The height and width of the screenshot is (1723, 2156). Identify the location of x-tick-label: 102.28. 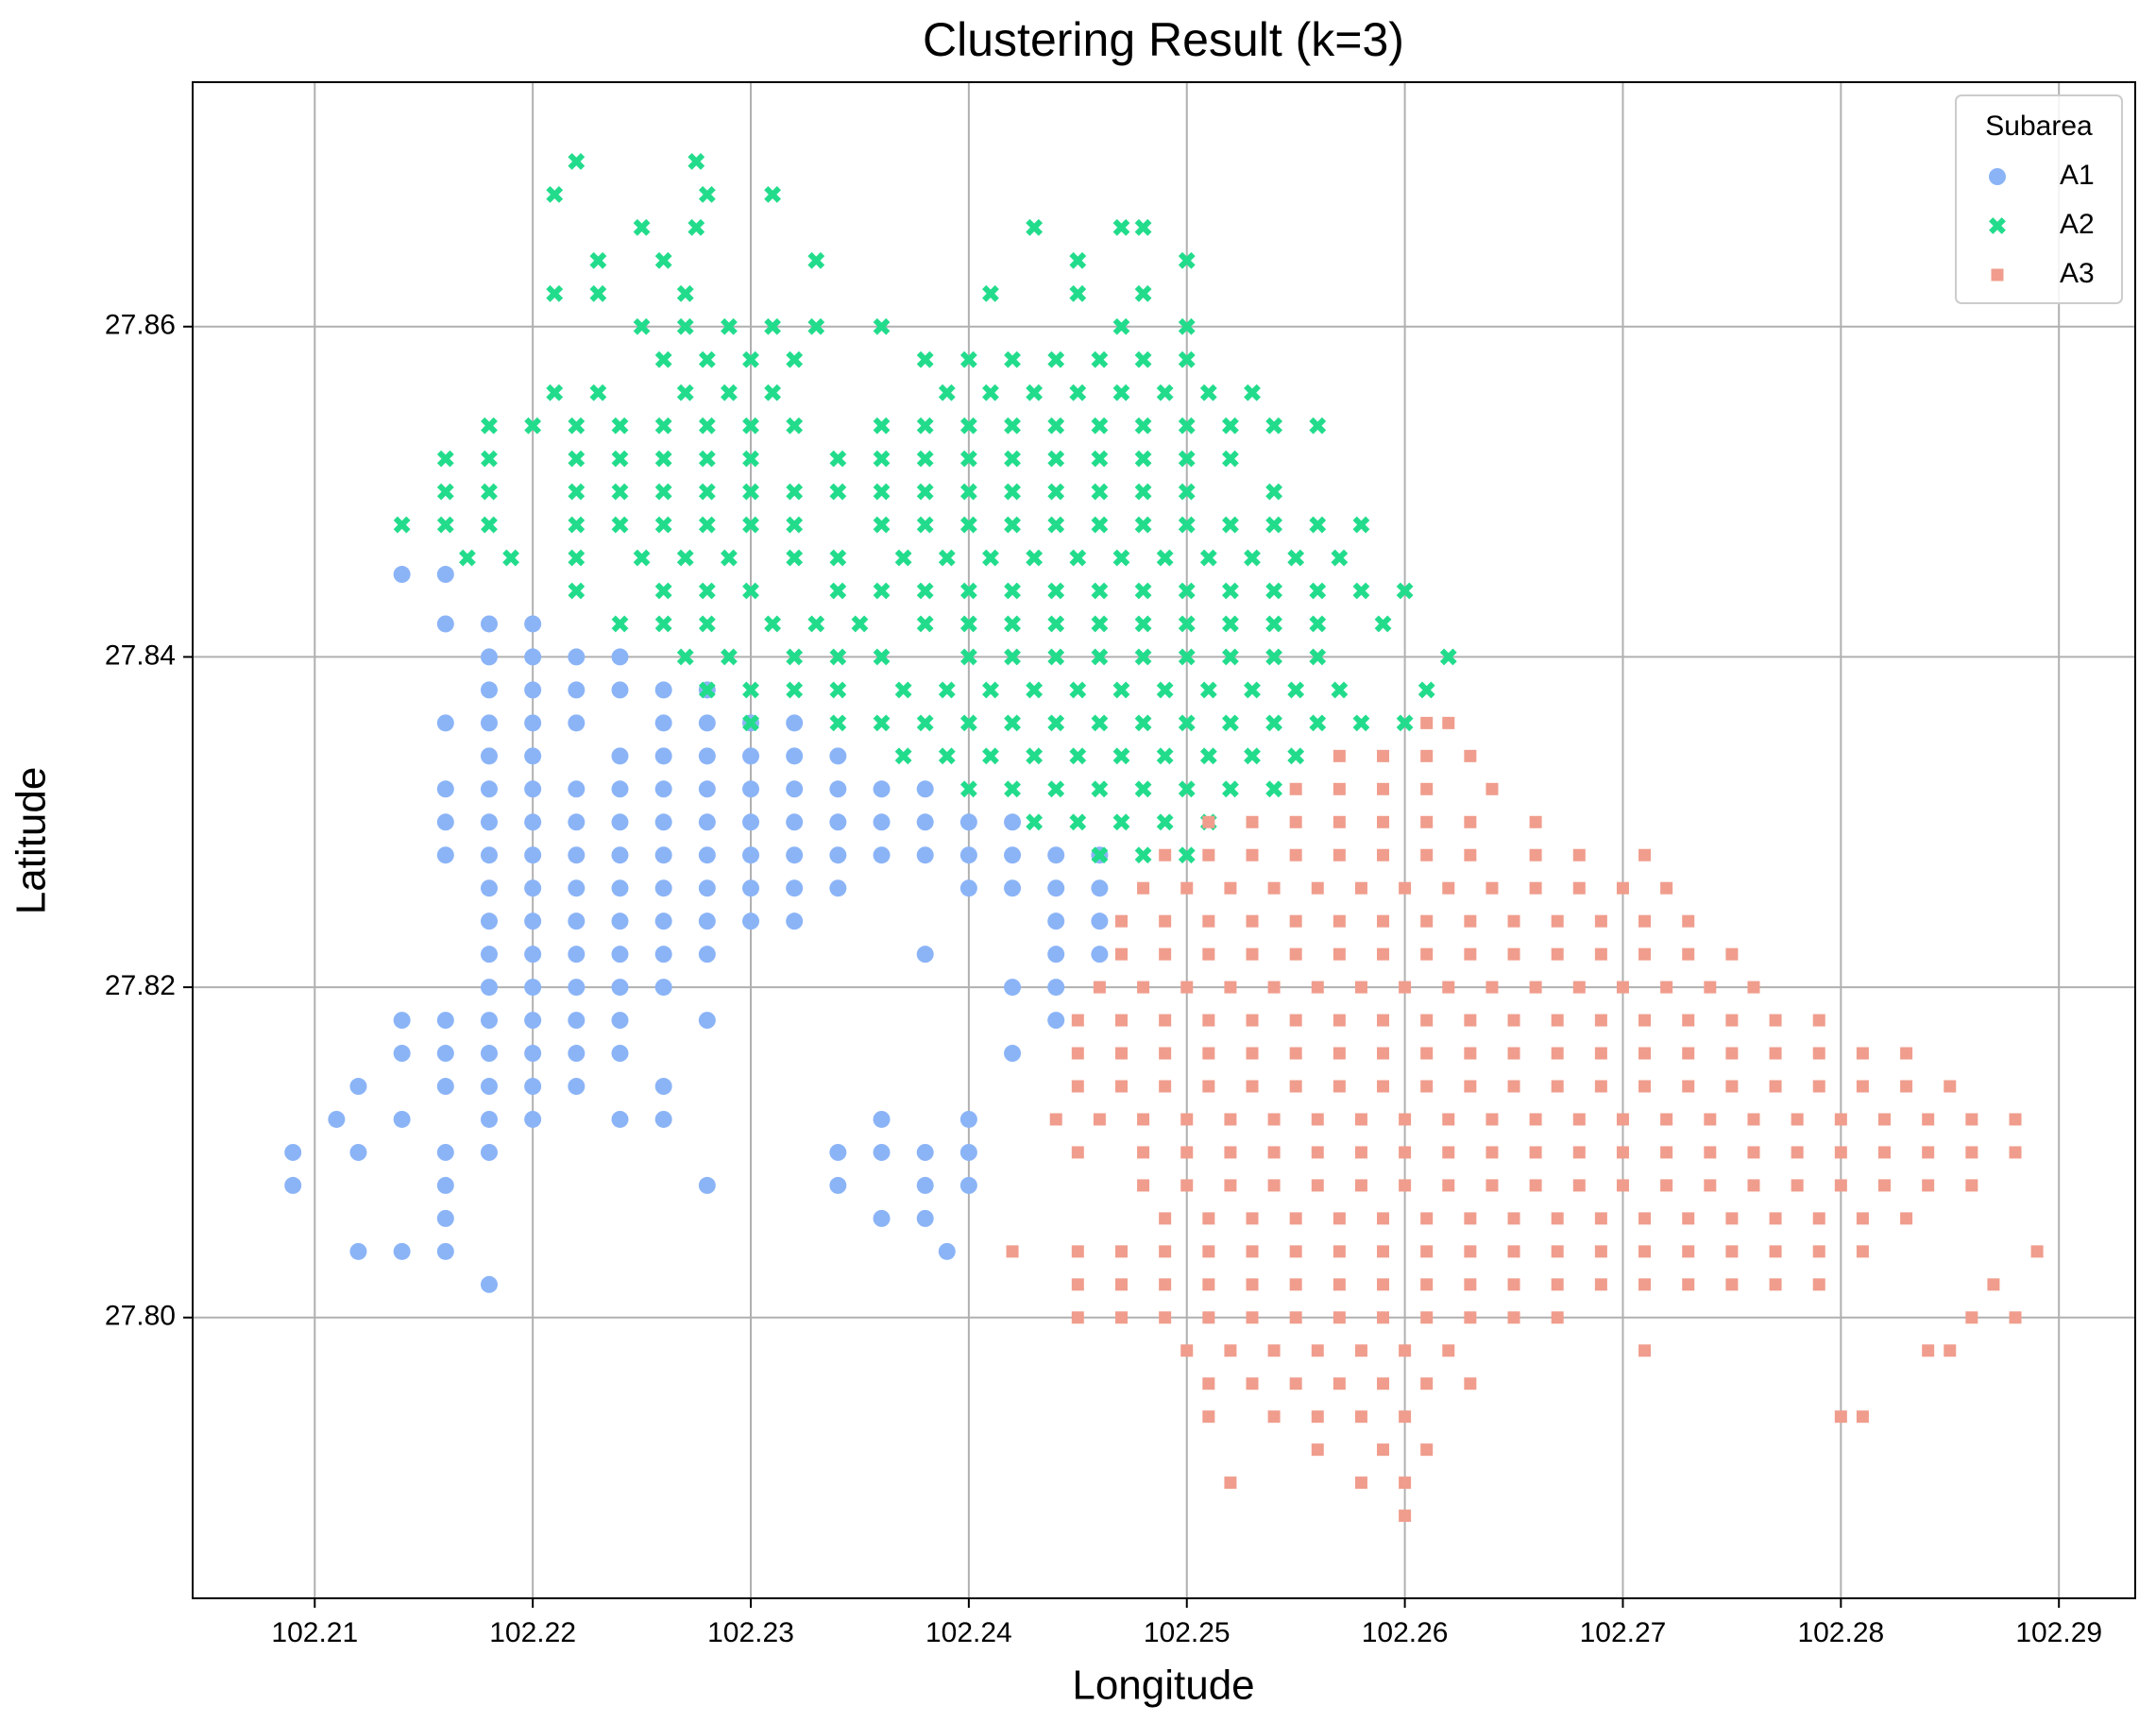
(1841, 1633).